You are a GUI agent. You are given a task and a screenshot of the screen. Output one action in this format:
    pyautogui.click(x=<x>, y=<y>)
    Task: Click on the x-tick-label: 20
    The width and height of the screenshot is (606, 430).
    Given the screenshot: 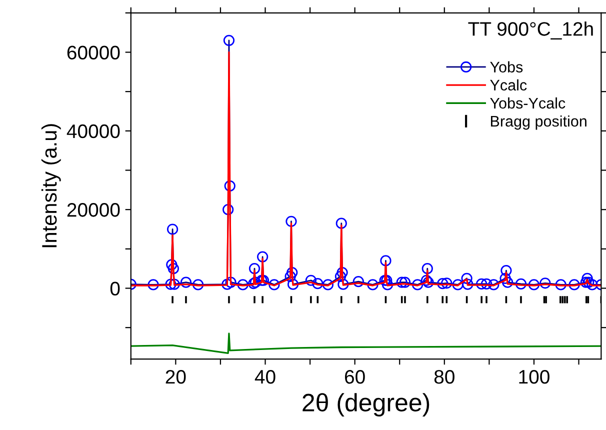 What is the action you would take?
    pyautogui.click(x=176, y=377)
    